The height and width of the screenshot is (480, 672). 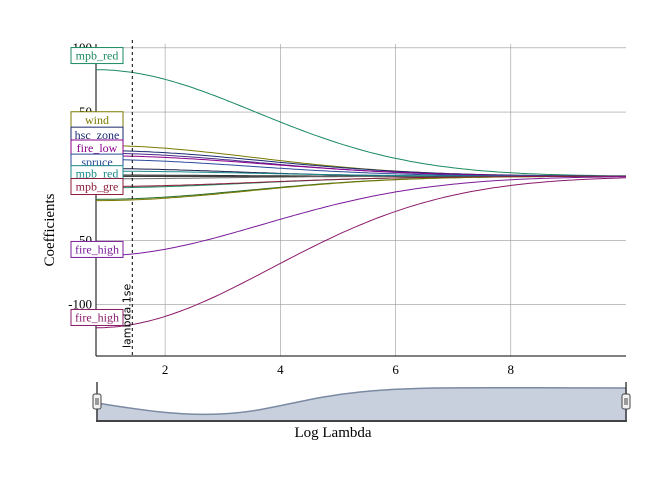 I want to click on y-axis-title: Coefficients, so click(x=50, y=229).